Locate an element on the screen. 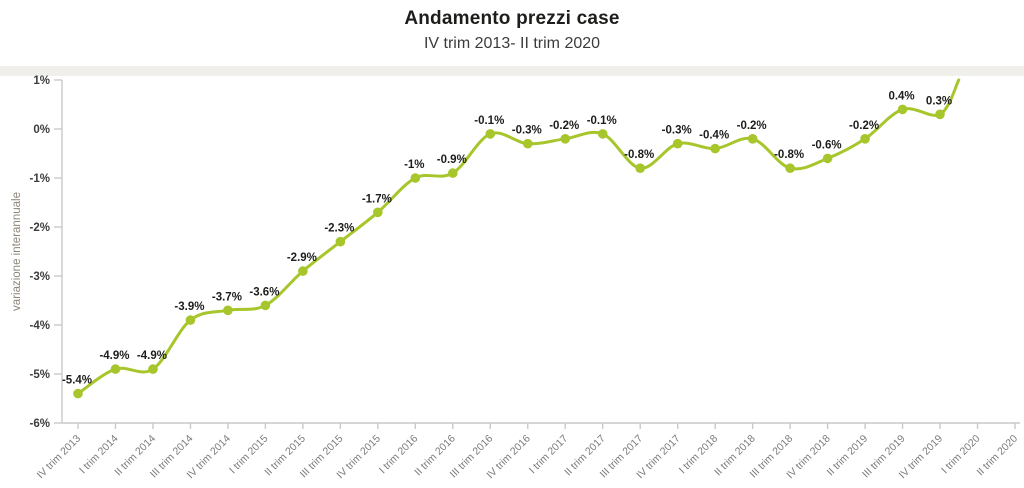 This screenshot has height=488, width=1024. data-point-label: 0.3% is located at coordinates (939, 101).